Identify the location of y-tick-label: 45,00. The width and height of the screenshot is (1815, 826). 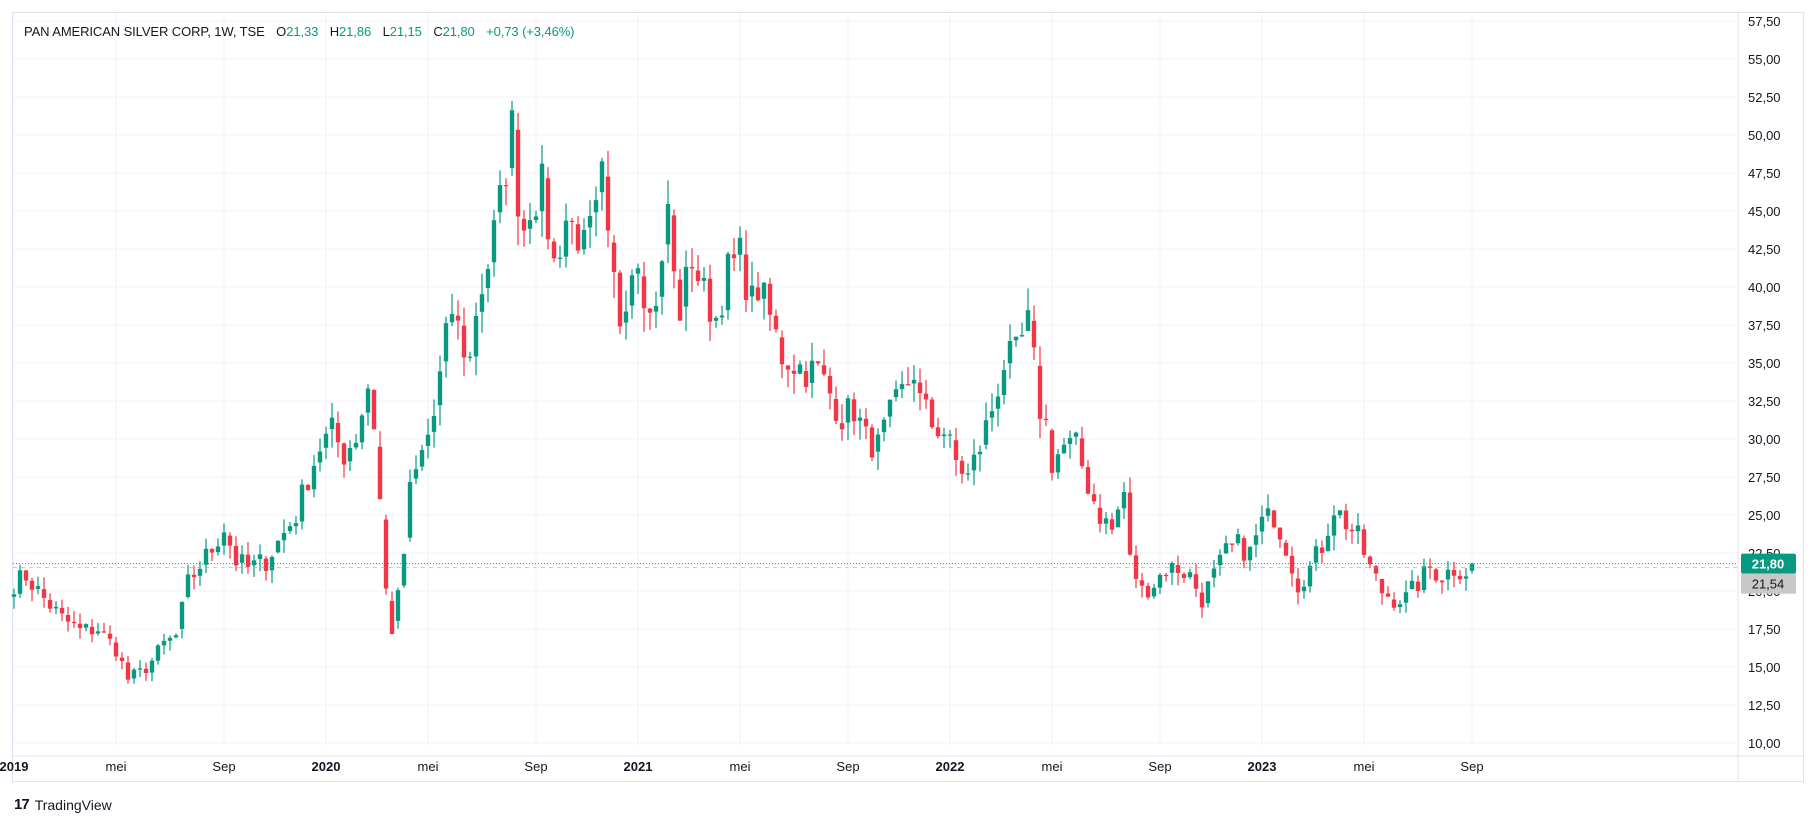
(1764, 211).